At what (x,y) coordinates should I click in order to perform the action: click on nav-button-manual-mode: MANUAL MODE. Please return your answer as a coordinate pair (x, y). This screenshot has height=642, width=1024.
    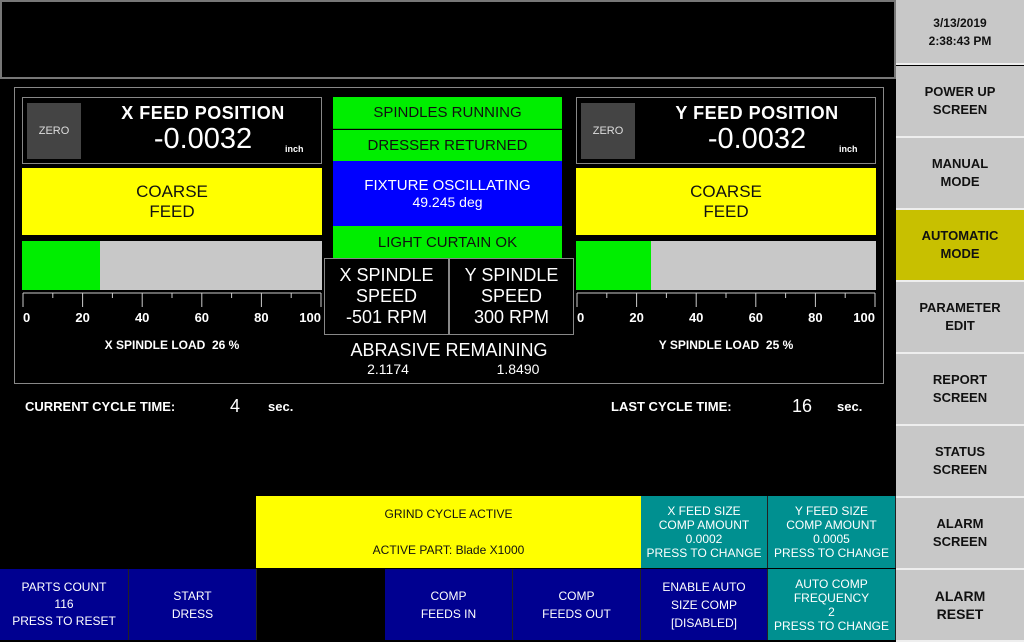
    Looking at the image, I should click on (960, 174).